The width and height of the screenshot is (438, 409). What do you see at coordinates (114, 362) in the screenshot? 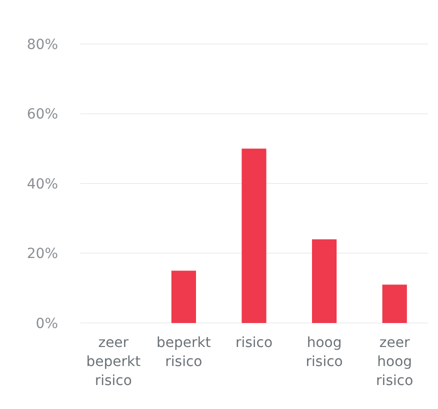
I see `x-tick-label: zeer beperkt risico` at bounding box center [114, 362].